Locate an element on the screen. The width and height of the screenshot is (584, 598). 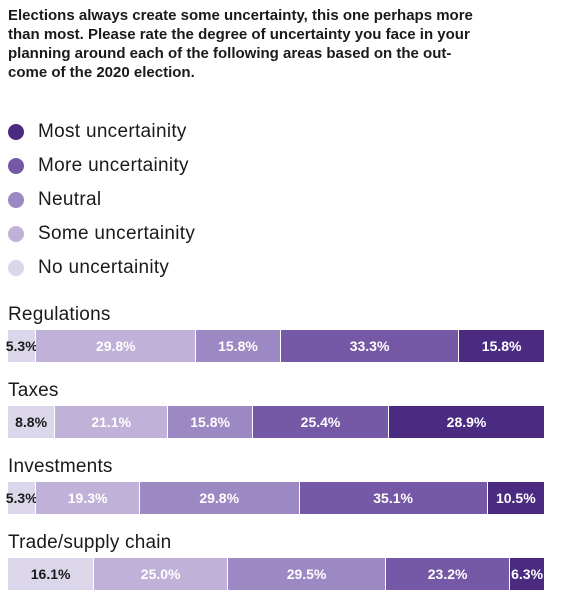
legend-item: Neutral is located at coordinates (101, 200).